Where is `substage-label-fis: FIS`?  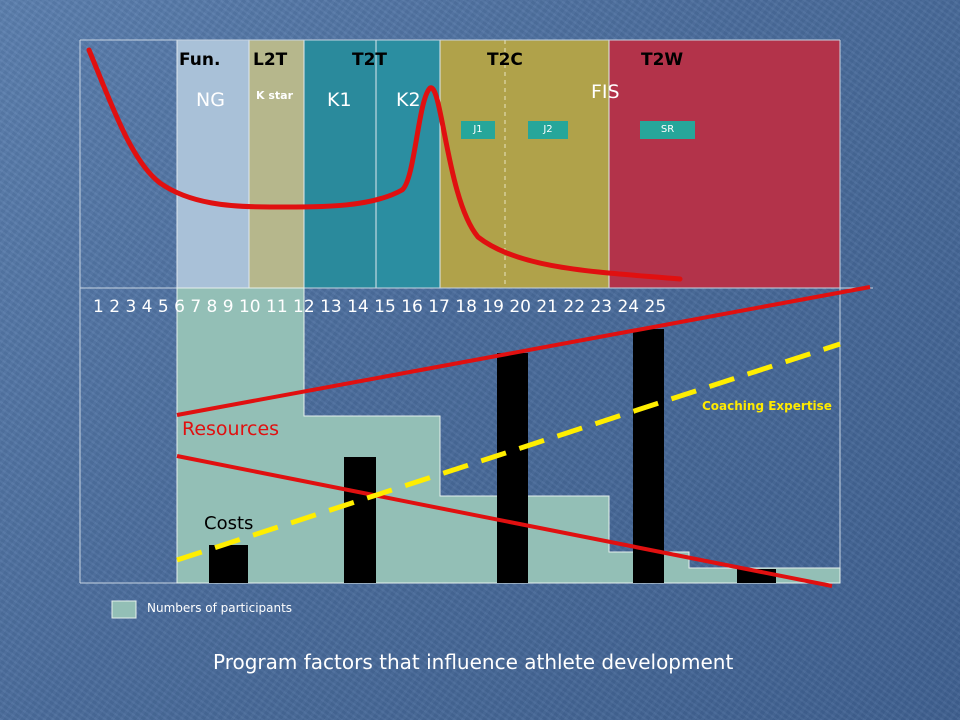
substage-label-fis: FIS is located at coordinates (605, 92).